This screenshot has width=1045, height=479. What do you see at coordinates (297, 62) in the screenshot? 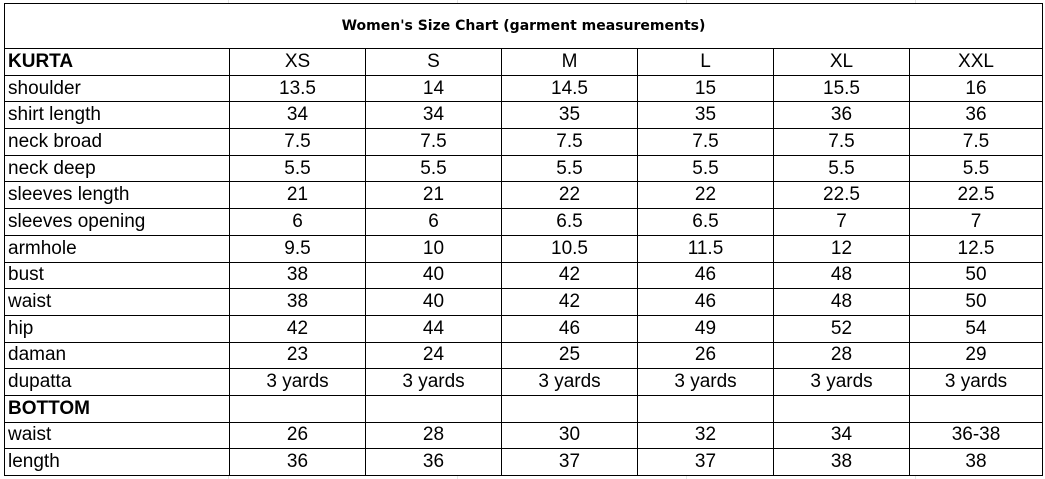
I see `size-header-xs: XS` at bounding box center [297, 62].